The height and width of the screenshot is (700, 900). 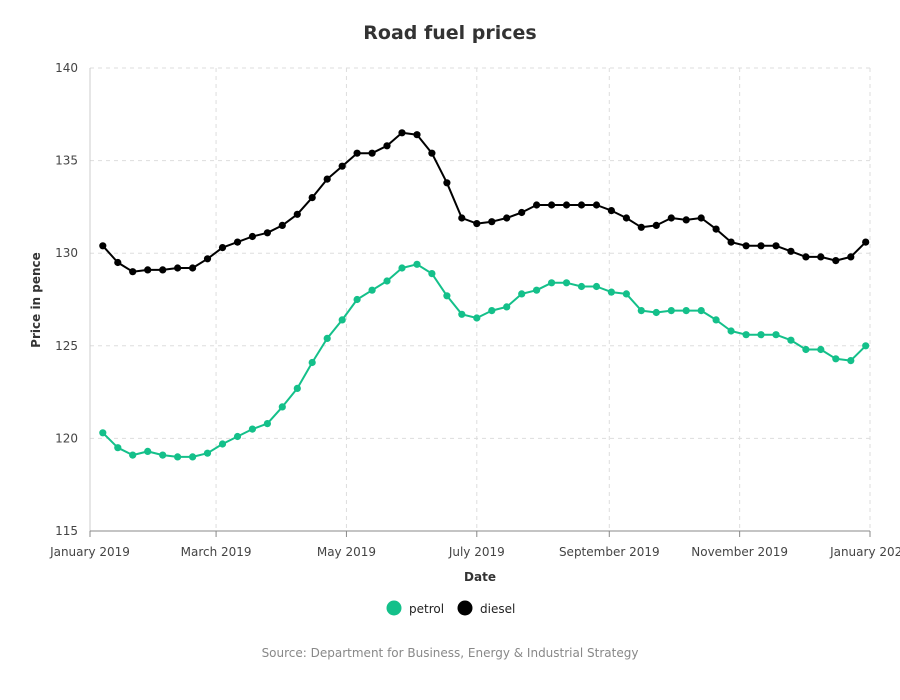 What do you see at coordinates (415, 608) in the screenshot?
I see `legend-item-petrol: petrol` at bounding box center [415, 608].